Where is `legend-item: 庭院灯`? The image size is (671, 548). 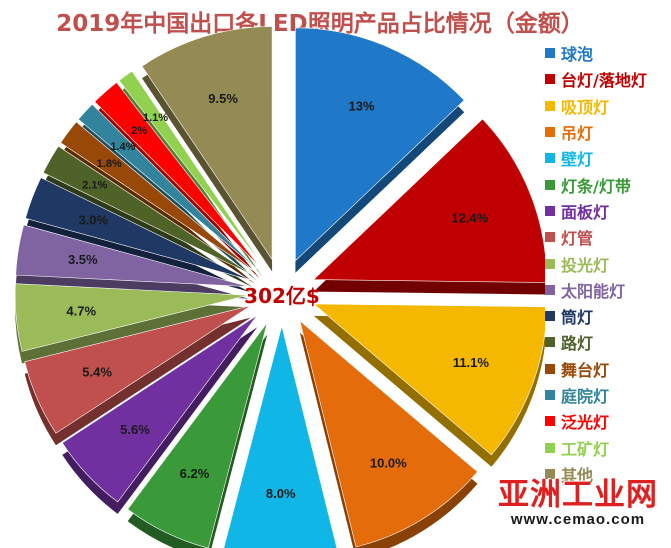 legend-item: 庭院灯 is located at coordinates (608, 395).